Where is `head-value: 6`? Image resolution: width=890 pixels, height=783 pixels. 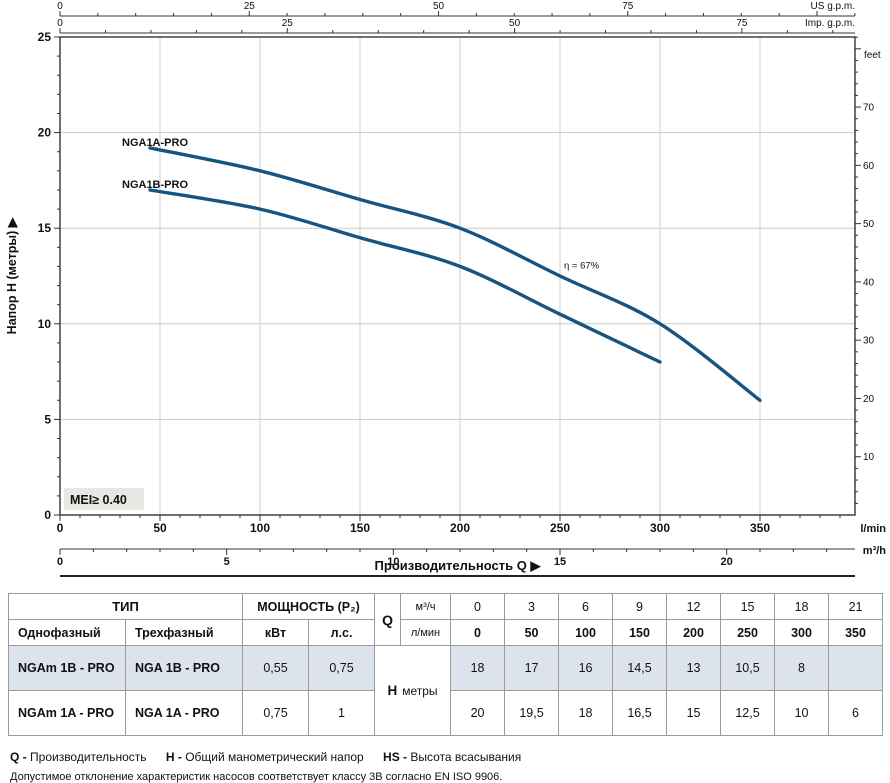 head-value: 6 is located at coordinates (856, 713).